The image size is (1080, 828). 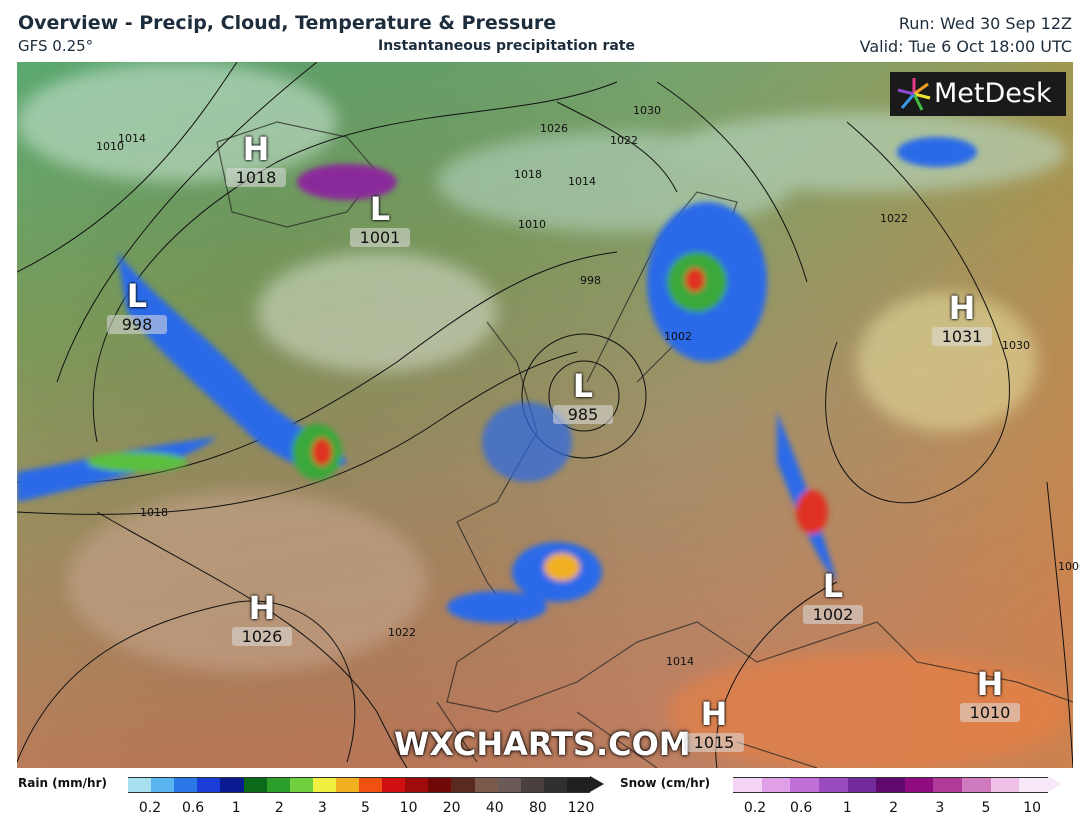 I want to click on run-time: Run: Wed 30 Sep 12Z, so click(x=985, y=23).